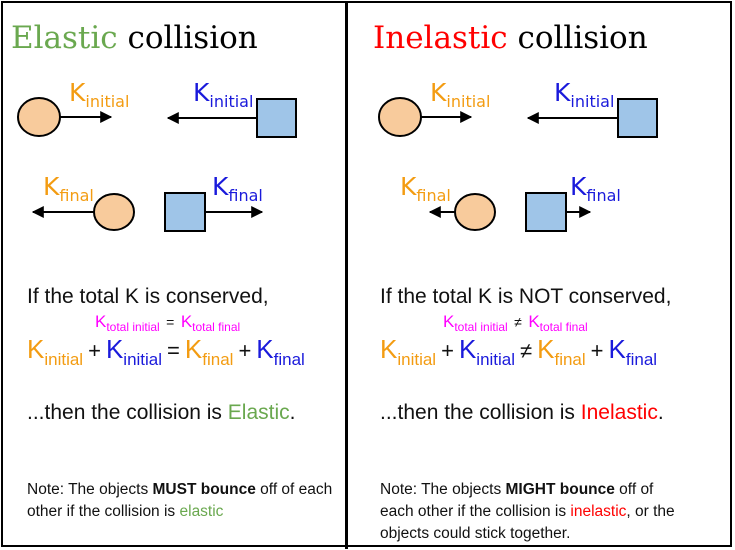 The image size is (735, 550). I want to click on inelastic-scene, so click(518, 164).